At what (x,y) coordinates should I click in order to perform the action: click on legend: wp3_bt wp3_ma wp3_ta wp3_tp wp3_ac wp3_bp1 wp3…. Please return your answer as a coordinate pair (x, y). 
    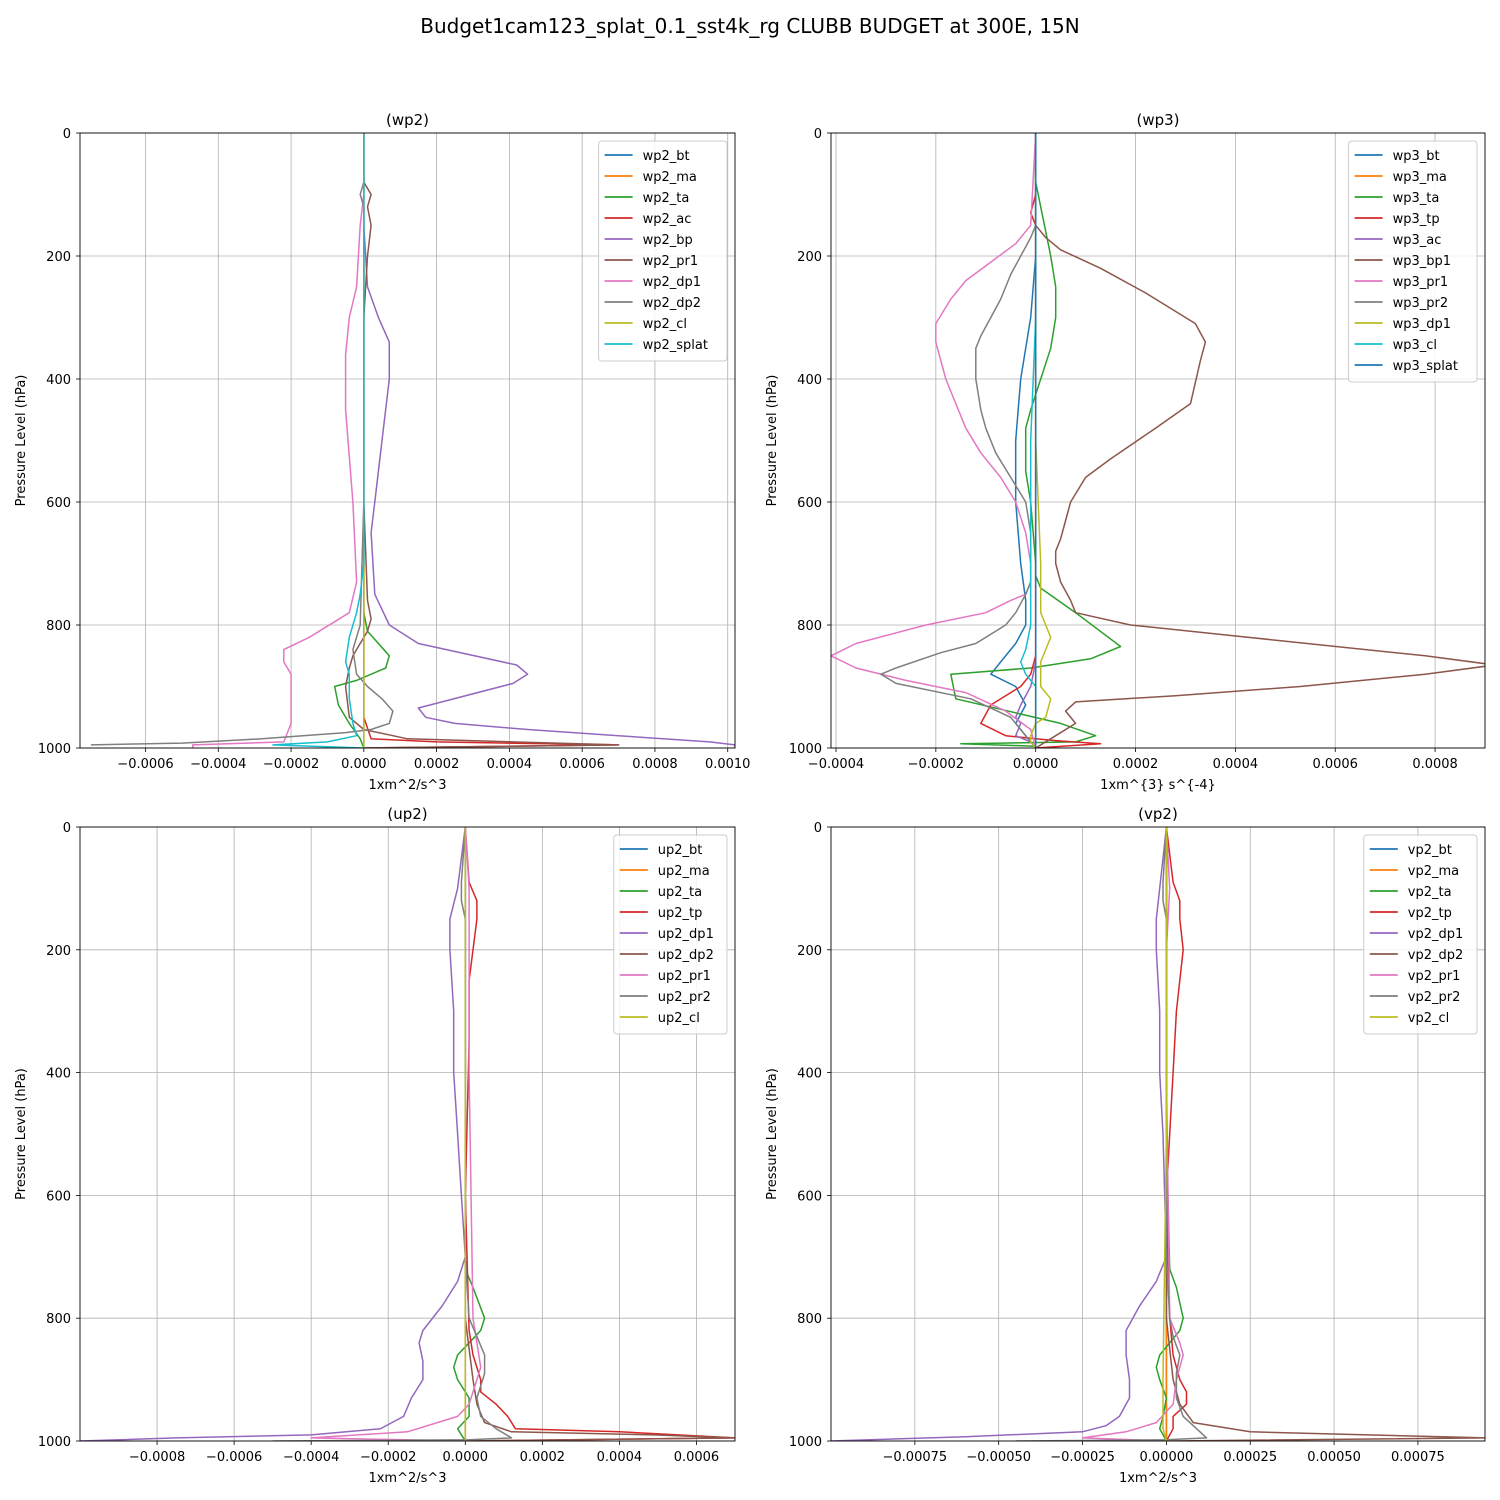
    Looking at the image, I should click on (1413, 261).